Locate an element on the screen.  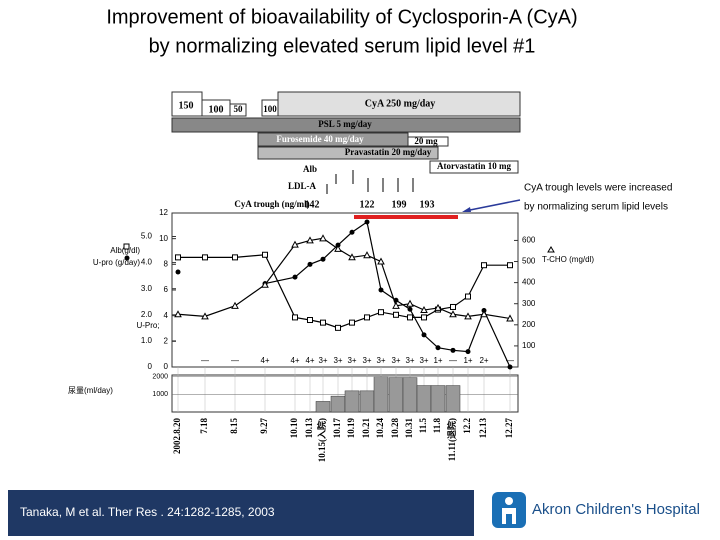
legend-label: T-CHO (mg/dl) is located at coordinates (568, 259).